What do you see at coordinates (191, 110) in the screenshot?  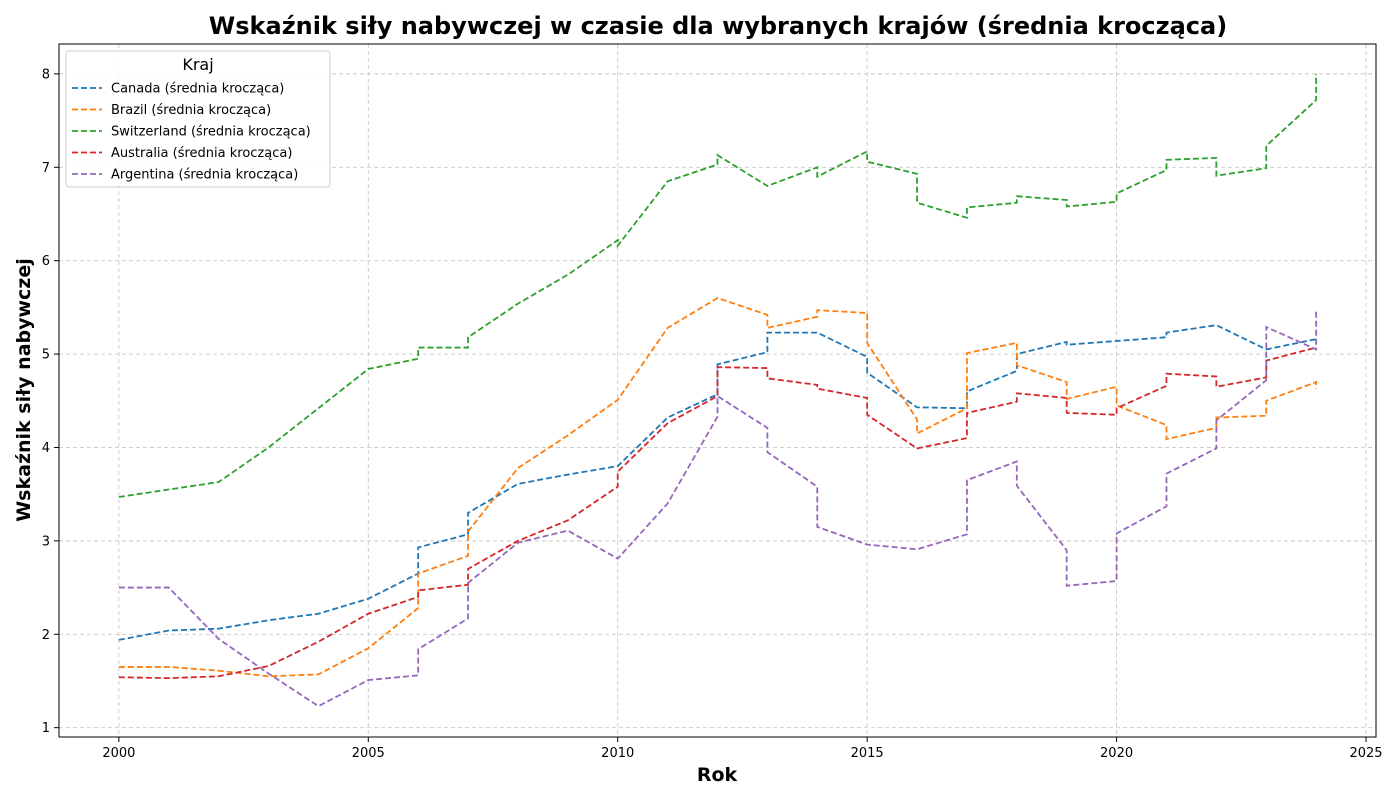 I see `legend-entry-label: Brazil (średnia krocząca)` at bounding box center [191, 110].